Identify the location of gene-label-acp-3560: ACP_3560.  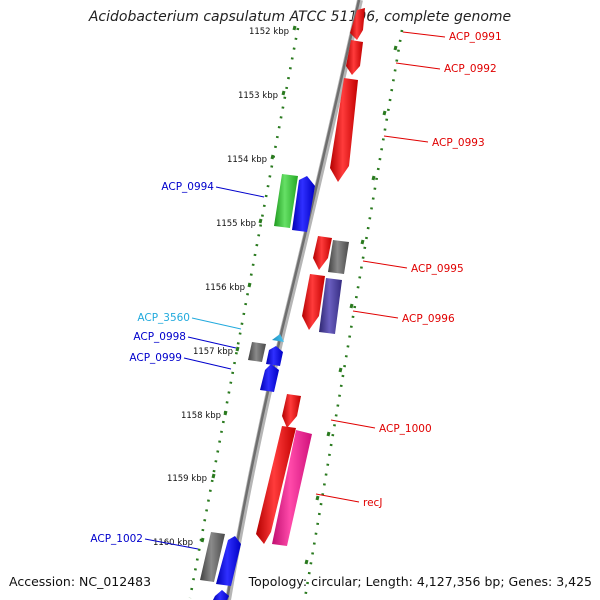
(163, 318).